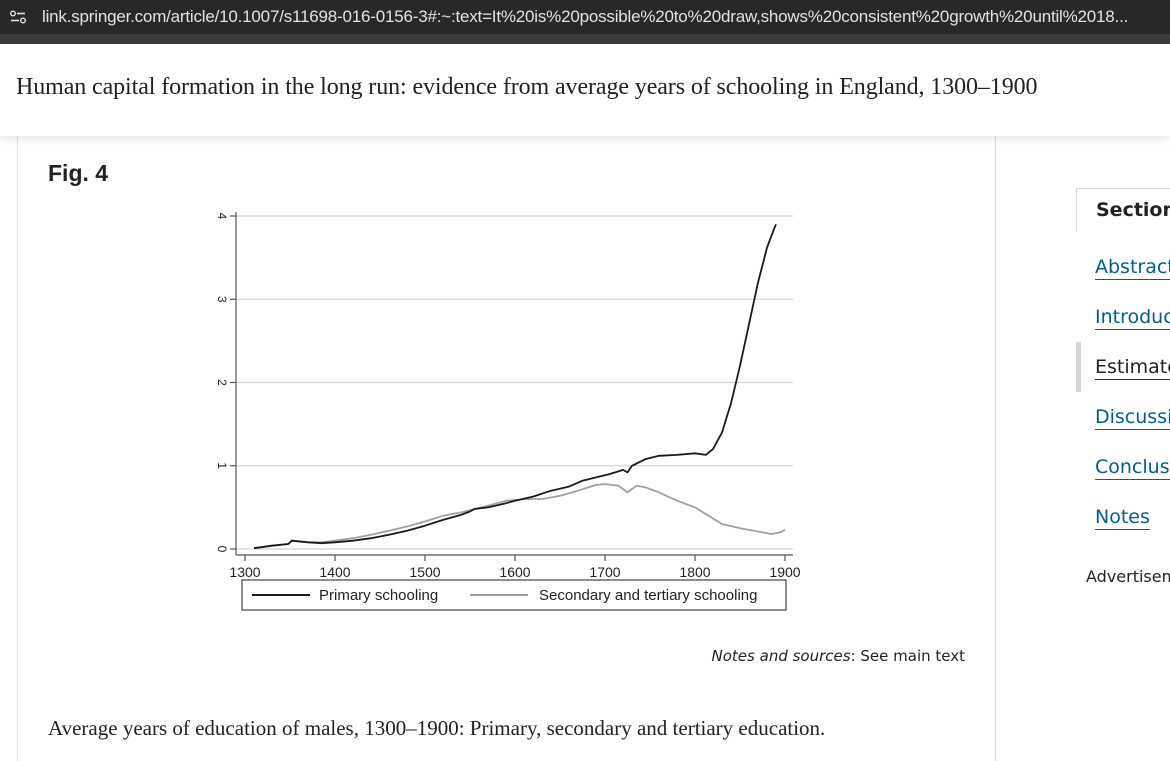 The height and width of the screenshot is (761, 1170). Describe the element at coordinates (514, 572) in the screenshot. I see `x-tick-label: 1600` at that location.